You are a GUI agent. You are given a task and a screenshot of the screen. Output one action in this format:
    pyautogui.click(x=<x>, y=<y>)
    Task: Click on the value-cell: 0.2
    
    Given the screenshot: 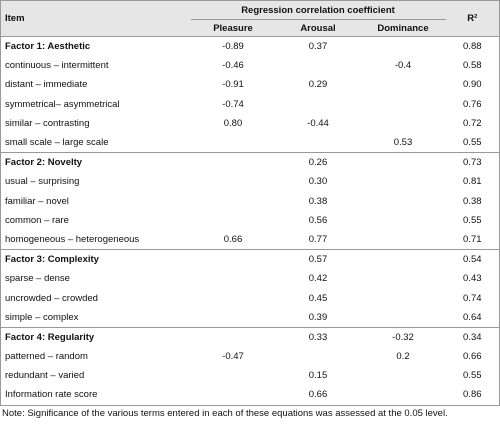 What is the action you would take?
    pyautogui.click(x=403, y=357)
    